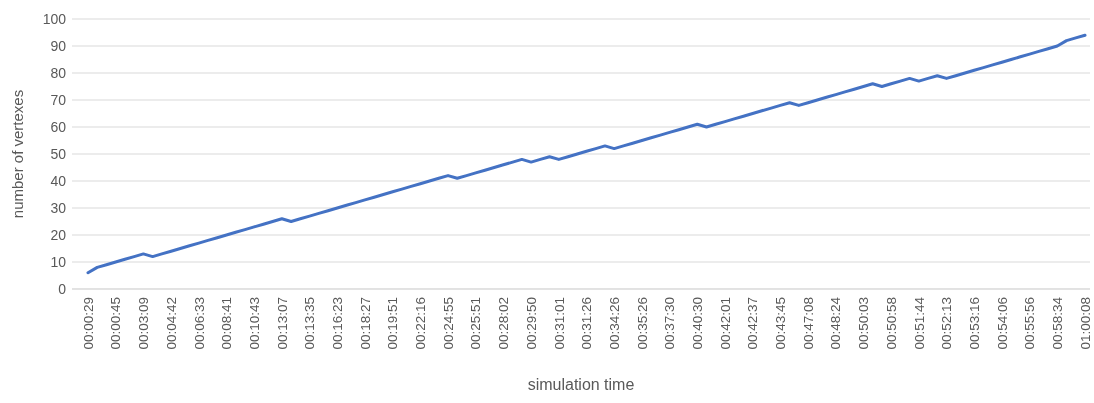 The image size is (1094, 403). I want to click on y-tick-label: 0, so click(62, 288).